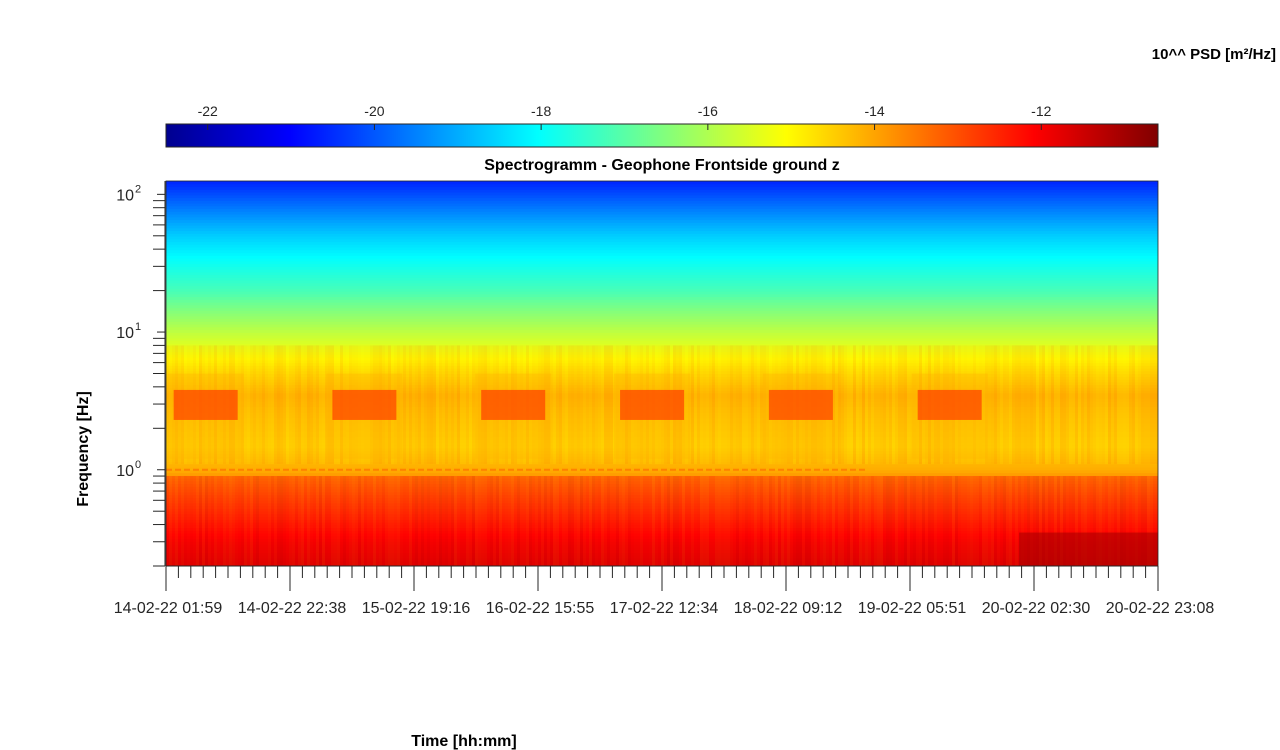 This screenshot has width=1280, height=750. What do you see at coordinates (374, 111) in the screenshot?
I see `colorbar-tick-label: -20` at bounding box center [374, 111].